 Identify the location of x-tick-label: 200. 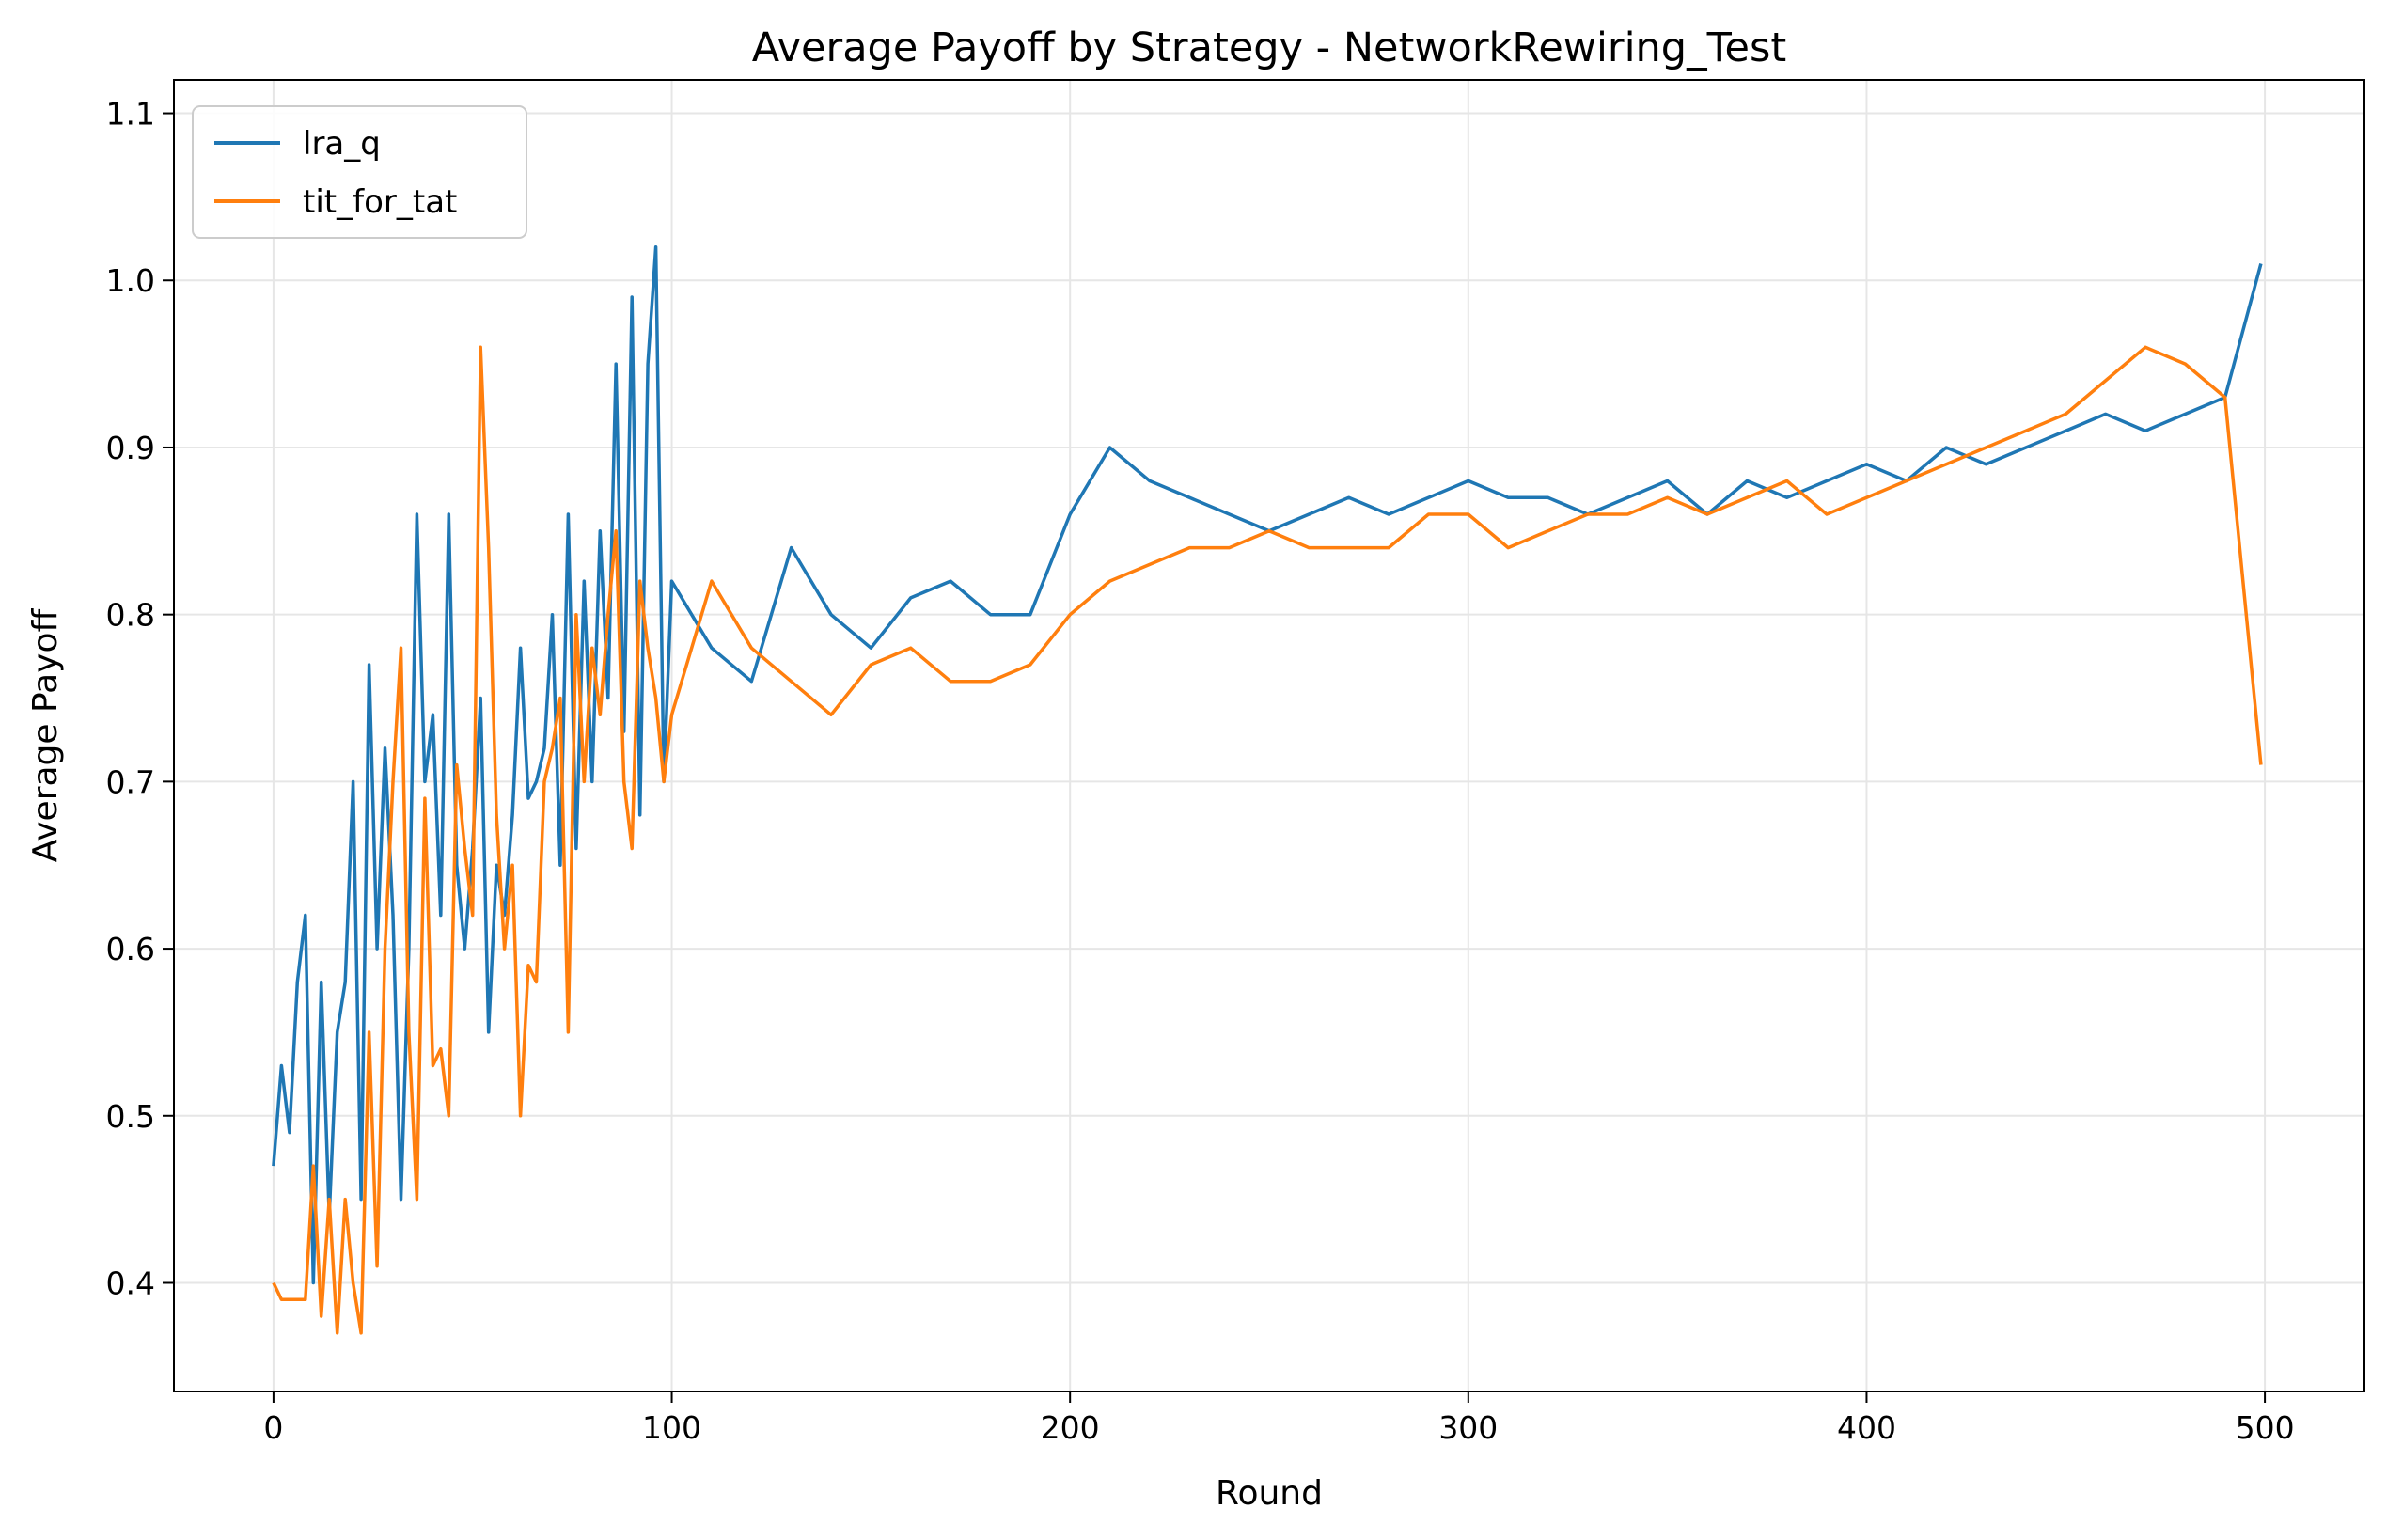
(1070, 1428).